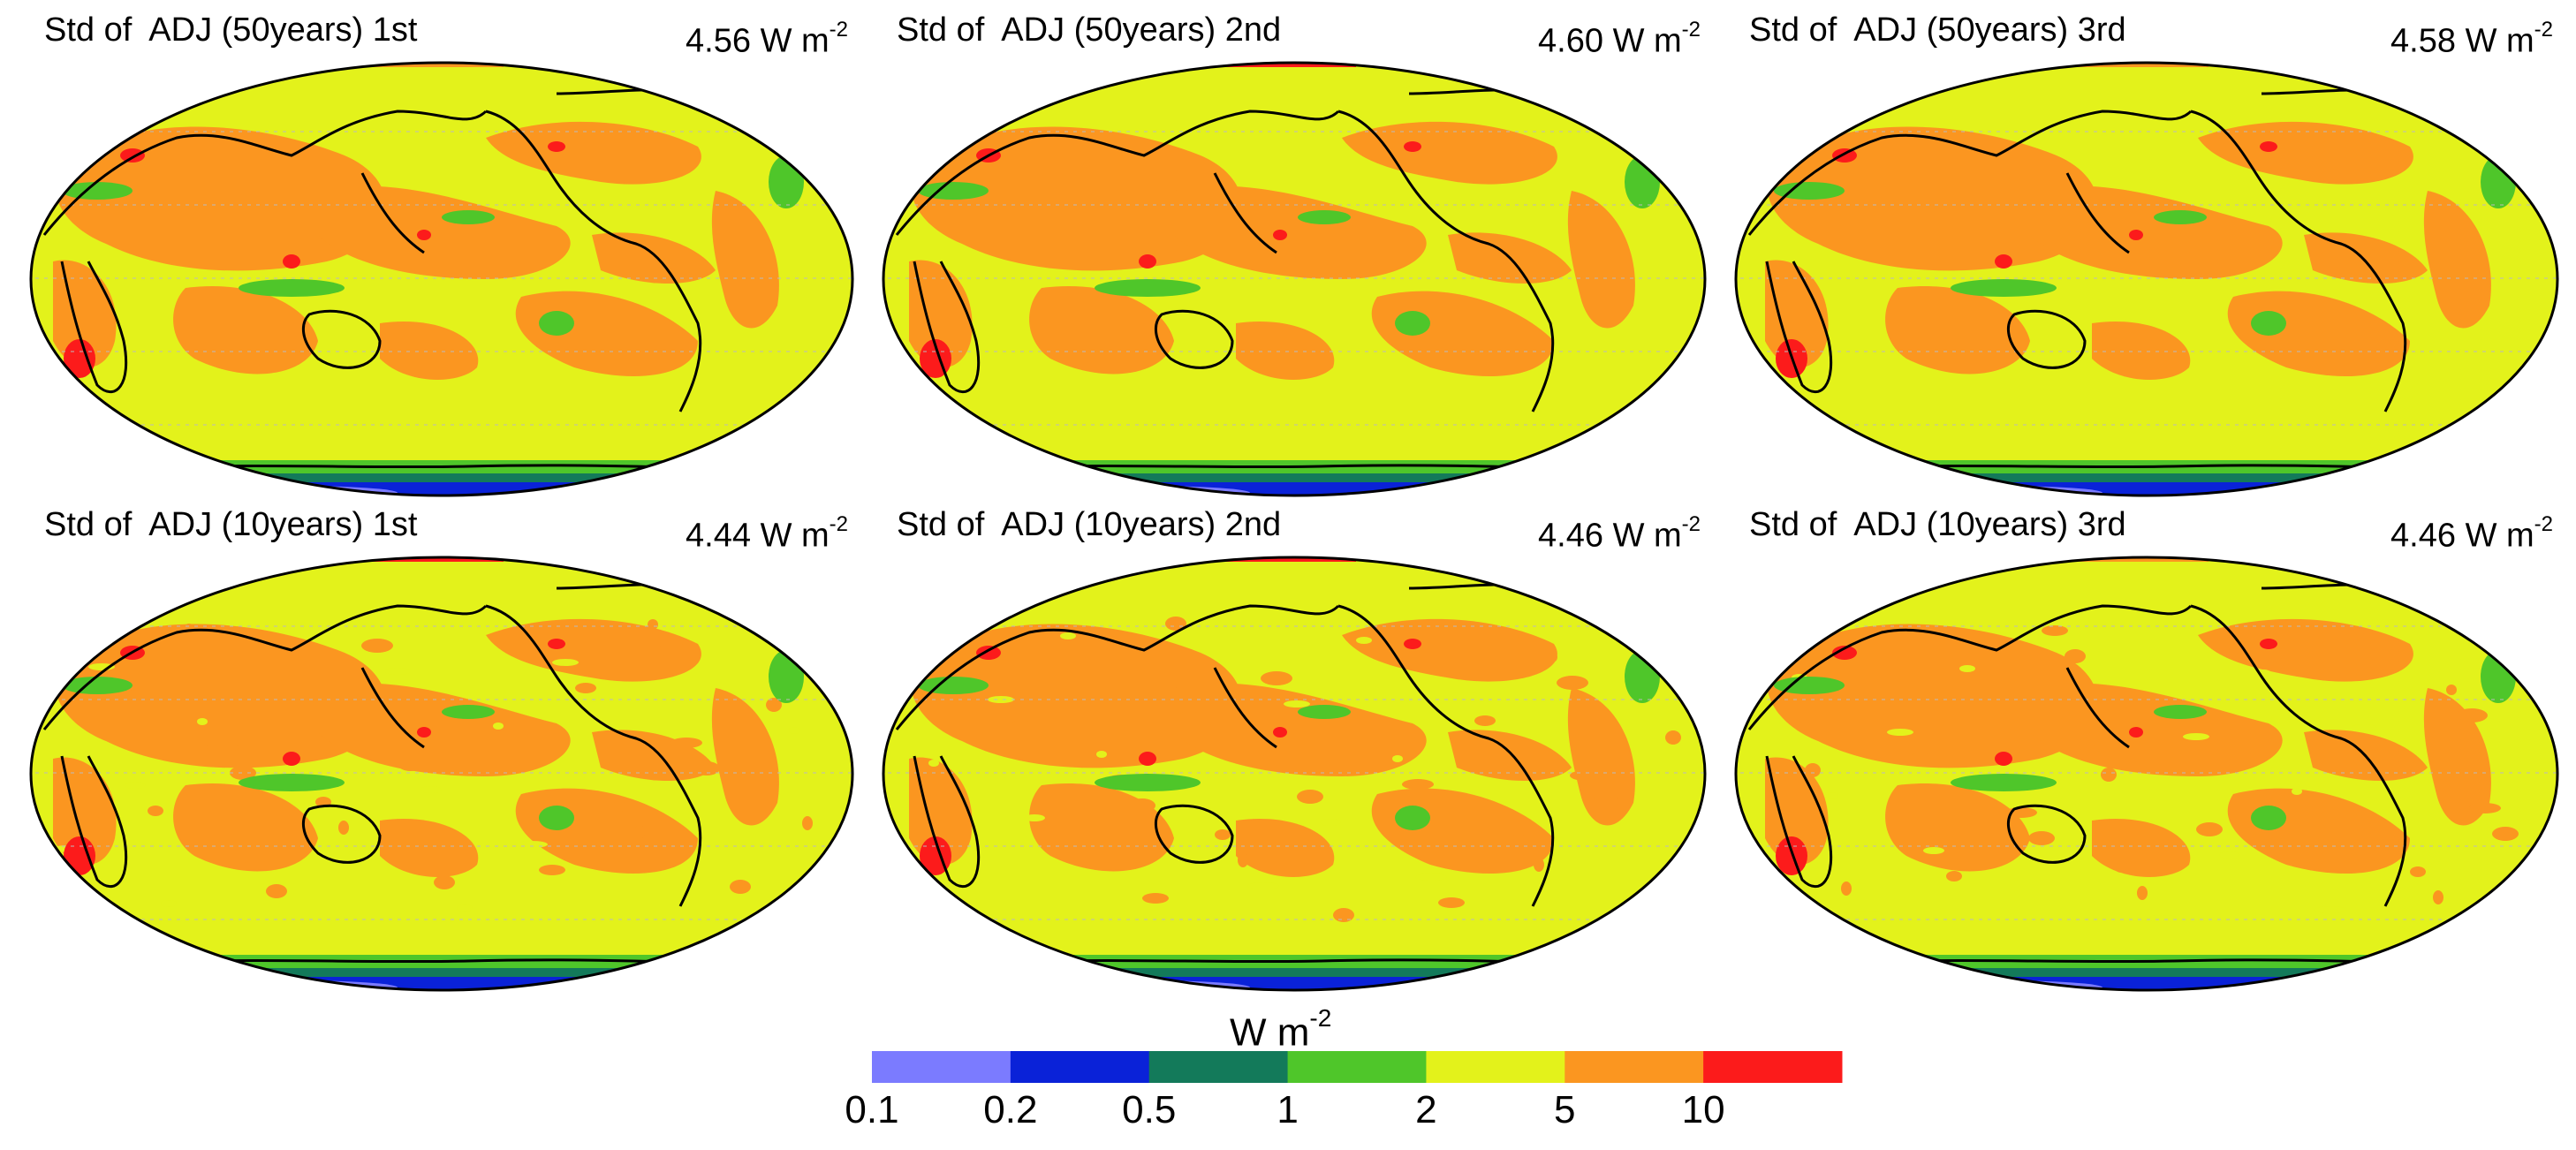 The height and width of the screenshot is (1150, 2576). I want to click on map-panel-10y-1st: Std of ADJ (10years) 1st 4.44 W m-2, so click(433, 750).